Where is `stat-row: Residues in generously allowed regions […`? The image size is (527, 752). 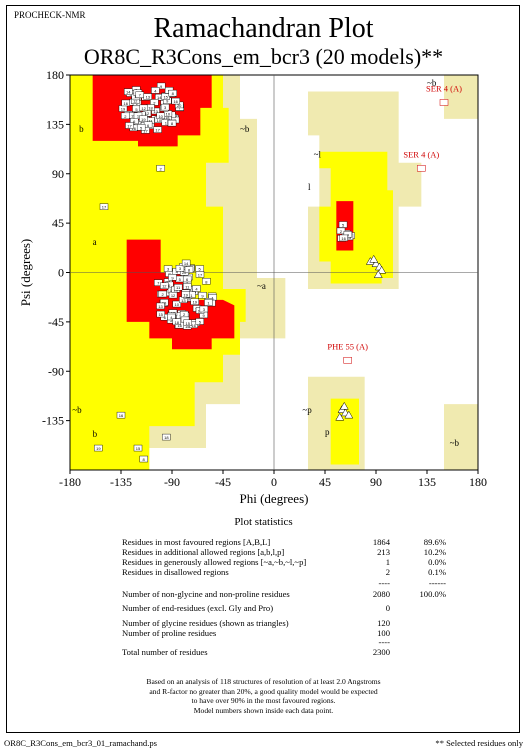 stat-row: Residues in generously allowed regions [… is located at coordinates (322, 562).